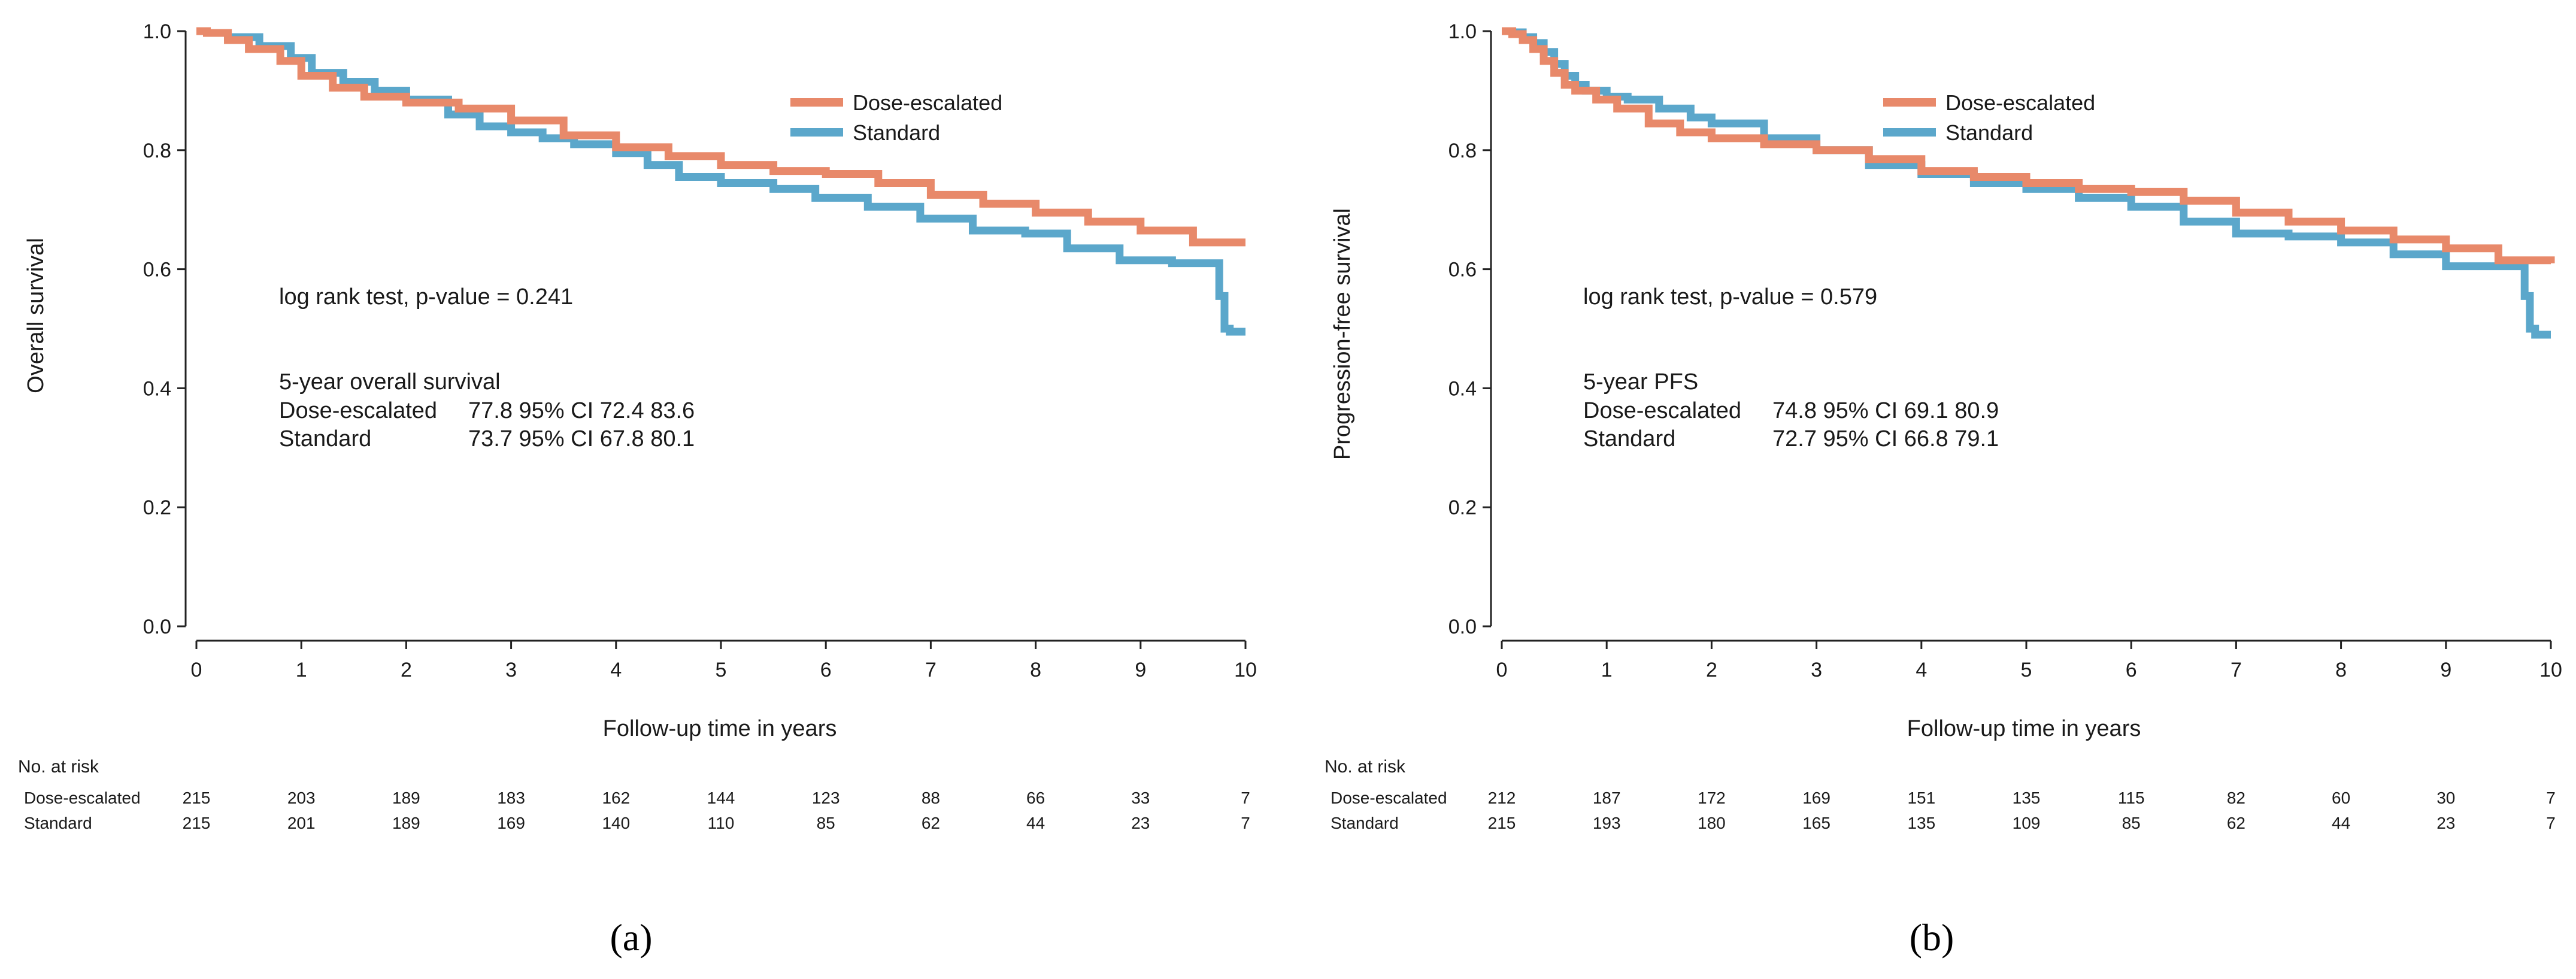 The image size is (2576, 979). I want to click on panel-a-risk-value: 162, so click(616, 798).